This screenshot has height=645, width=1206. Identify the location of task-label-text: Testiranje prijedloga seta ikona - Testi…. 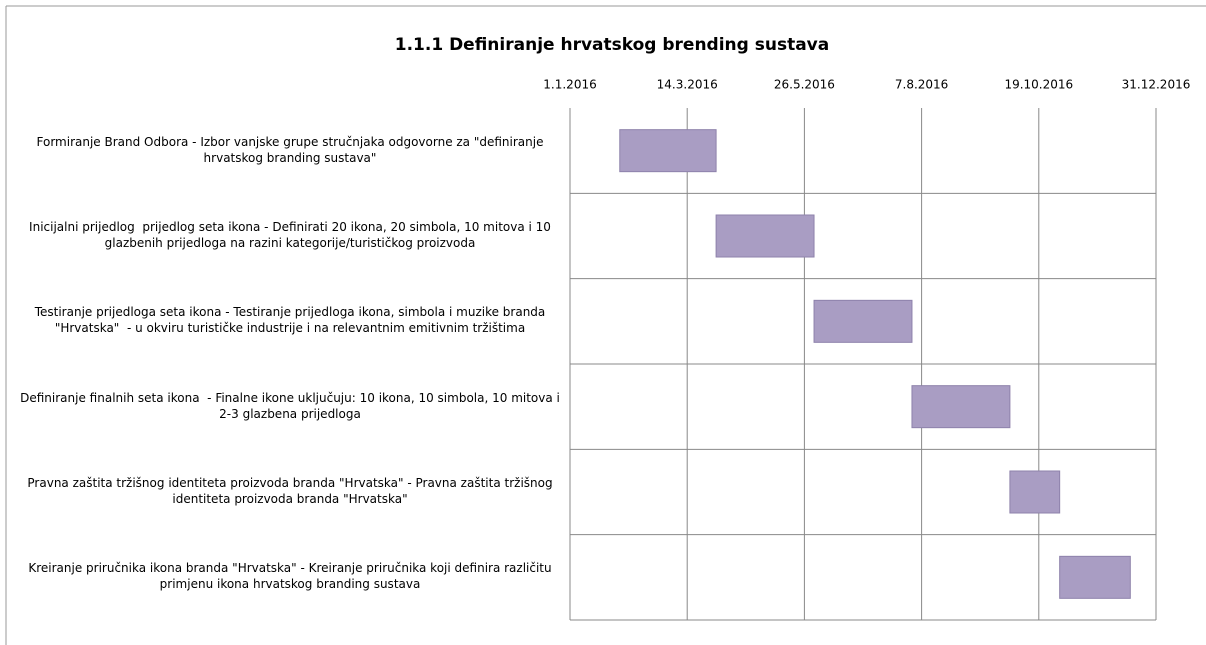
(292, 320).